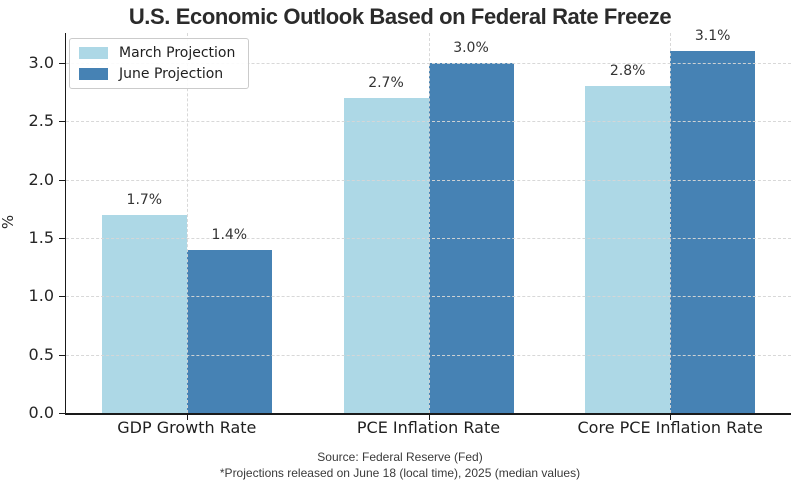 This screenshot has height=489, width=800. What do you see at coordinates (41, 179) in the screenshot?
I see `y-tick-label: 2.0` at bounding box center [41, 179].